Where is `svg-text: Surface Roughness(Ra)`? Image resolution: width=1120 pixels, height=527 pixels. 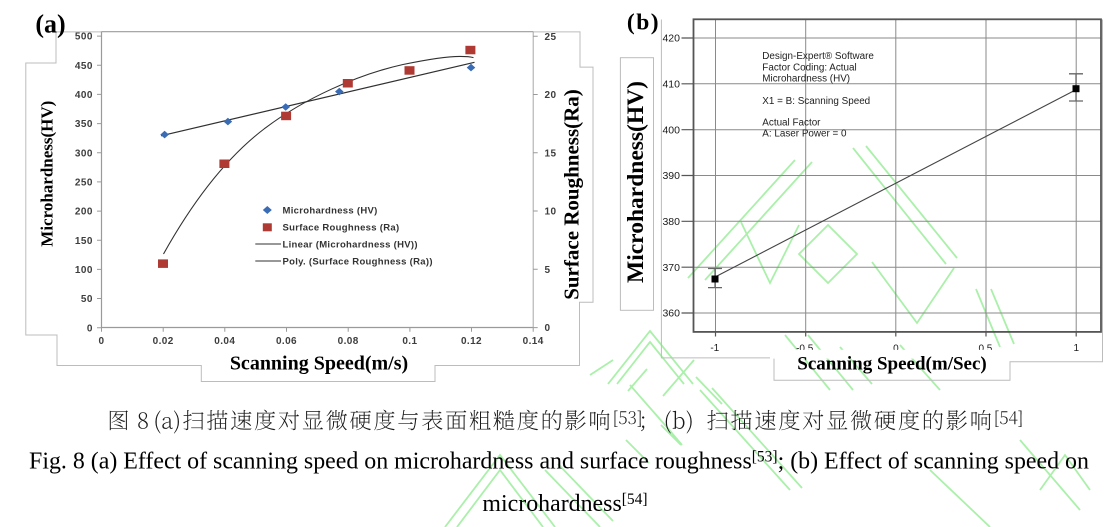
svg-text: Surface Roughness(Ra) is located at coordinates (572, 194).